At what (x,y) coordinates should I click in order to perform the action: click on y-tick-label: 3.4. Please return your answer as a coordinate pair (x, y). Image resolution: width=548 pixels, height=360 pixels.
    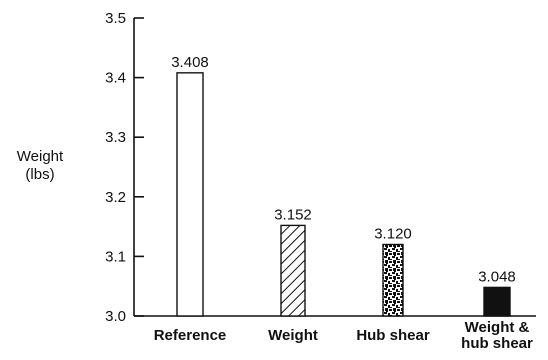
    Looking at the image, I should click on (115, 78).